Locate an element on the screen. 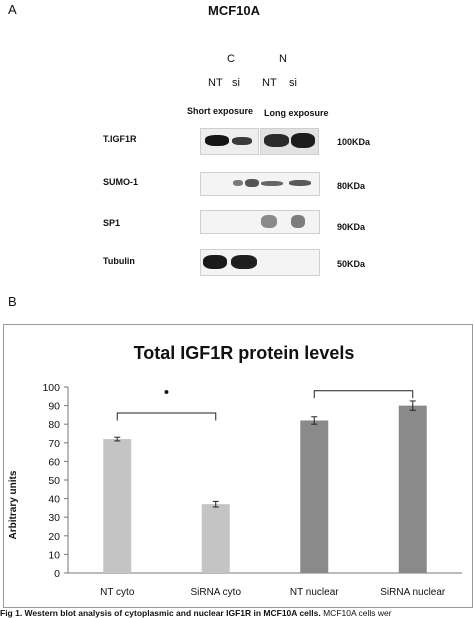 This screenshot has height=618, width=474. kda-sp1: 90KDa is located at coordinates (351, 227).